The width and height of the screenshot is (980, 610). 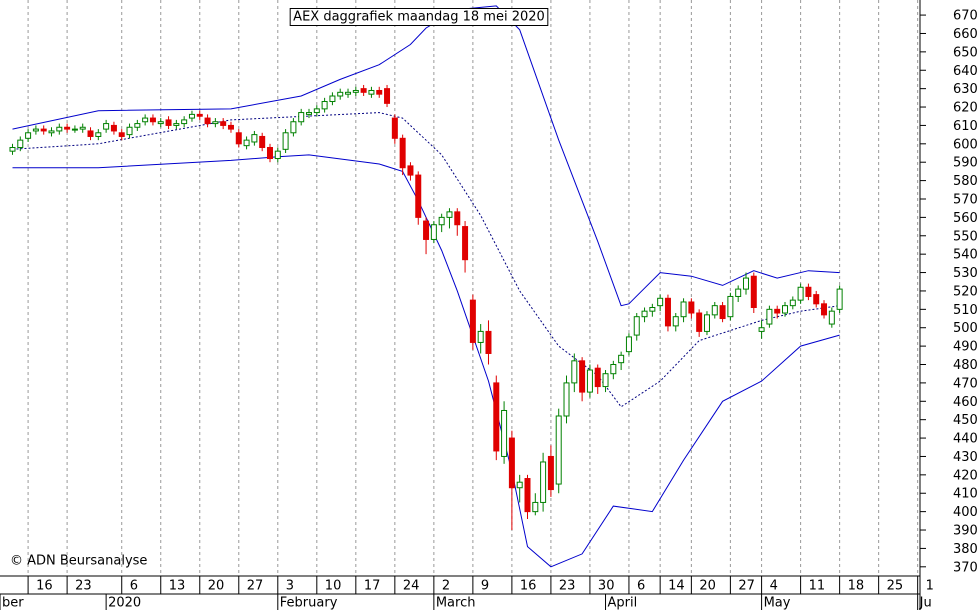 What do you see at coordinates (446, 586) in the screenshot?
I see `x-tick-label: 2` at bounding box center [446, 586].